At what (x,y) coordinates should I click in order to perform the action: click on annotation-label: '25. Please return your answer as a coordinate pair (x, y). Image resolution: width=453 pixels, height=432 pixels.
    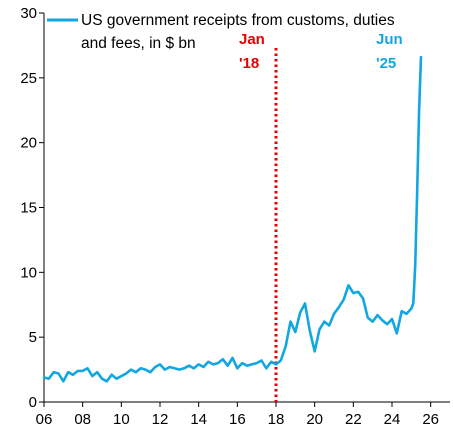
    Looking at the image, I should click on (386, 63).